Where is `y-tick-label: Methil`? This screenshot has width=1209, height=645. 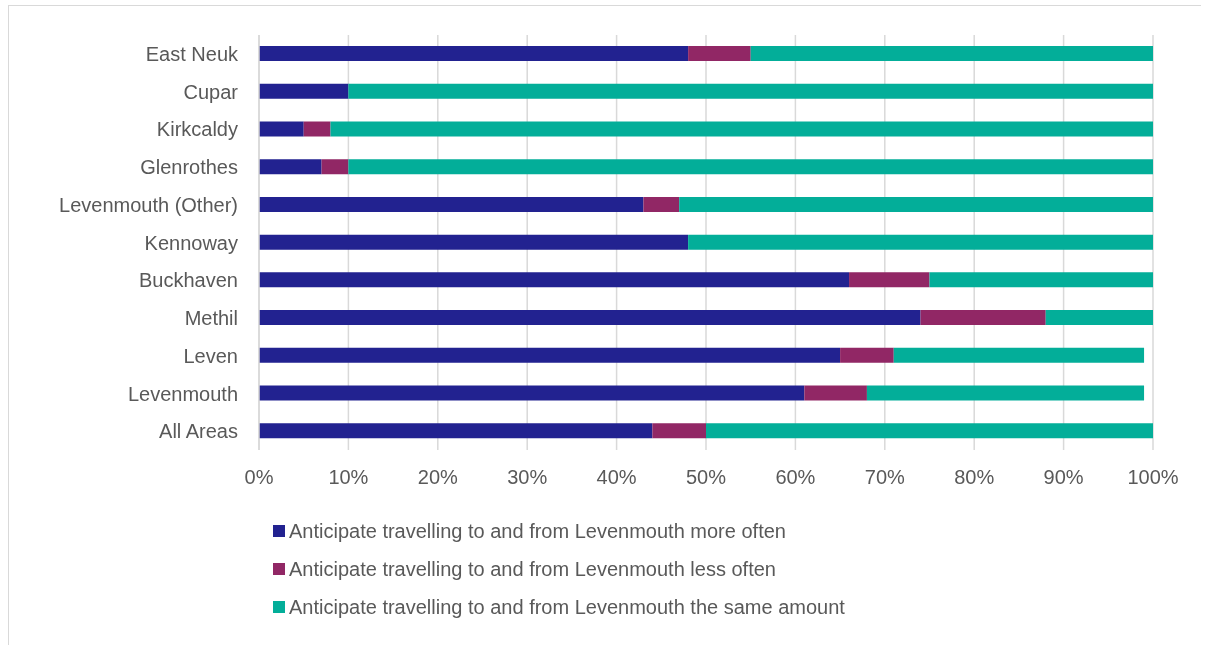 y-tick-label: Methil is located at coordinates (211, 318).